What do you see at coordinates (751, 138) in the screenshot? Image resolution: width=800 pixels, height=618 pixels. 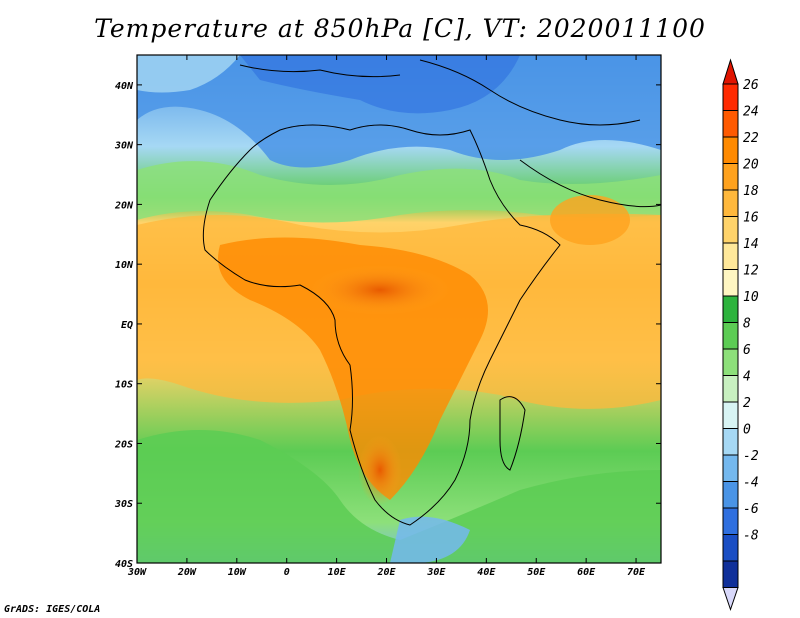 I see `colorbar-label: 22` at bounding box center [751, 138].